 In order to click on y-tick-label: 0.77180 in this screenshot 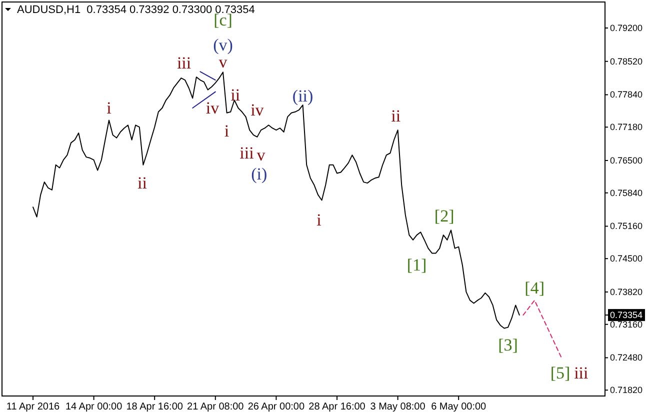, I will do `click(626, 127)`.